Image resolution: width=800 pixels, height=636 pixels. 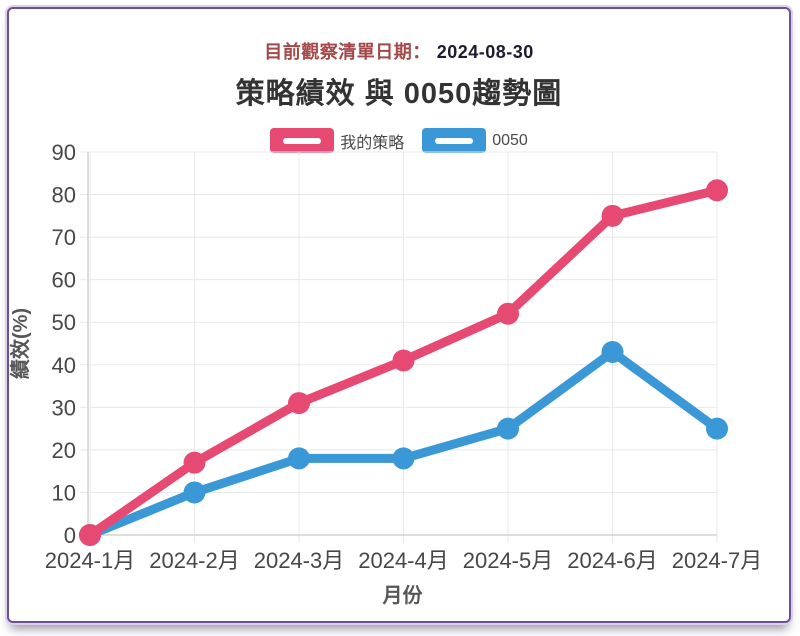 What do you see at coordinates (372, 143) in the screenshot?
I see `legend-label: 我的策略` at bounding box center [372, 143].